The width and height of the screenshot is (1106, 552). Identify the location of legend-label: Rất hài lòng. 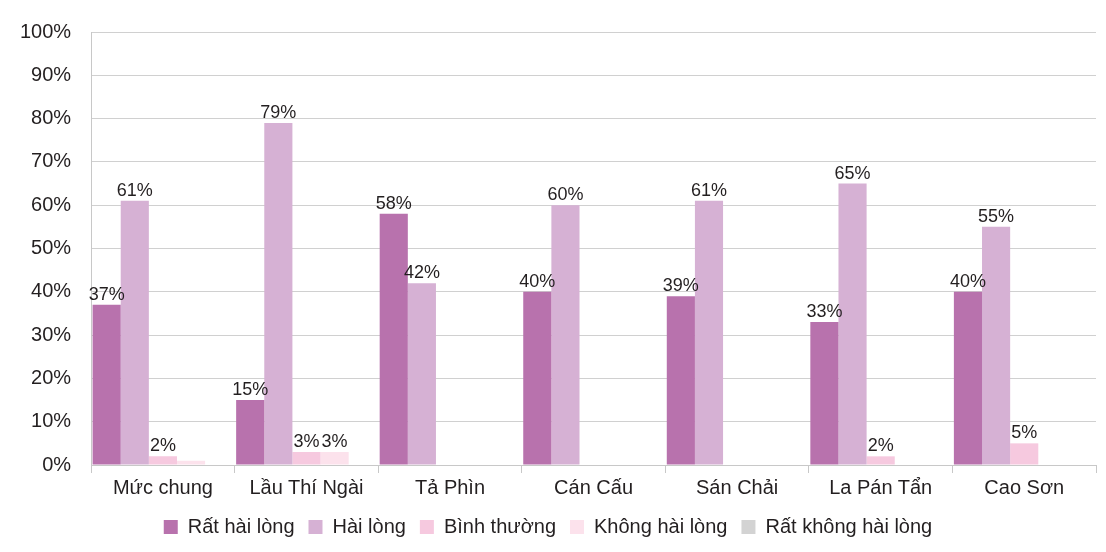
(241, 525).